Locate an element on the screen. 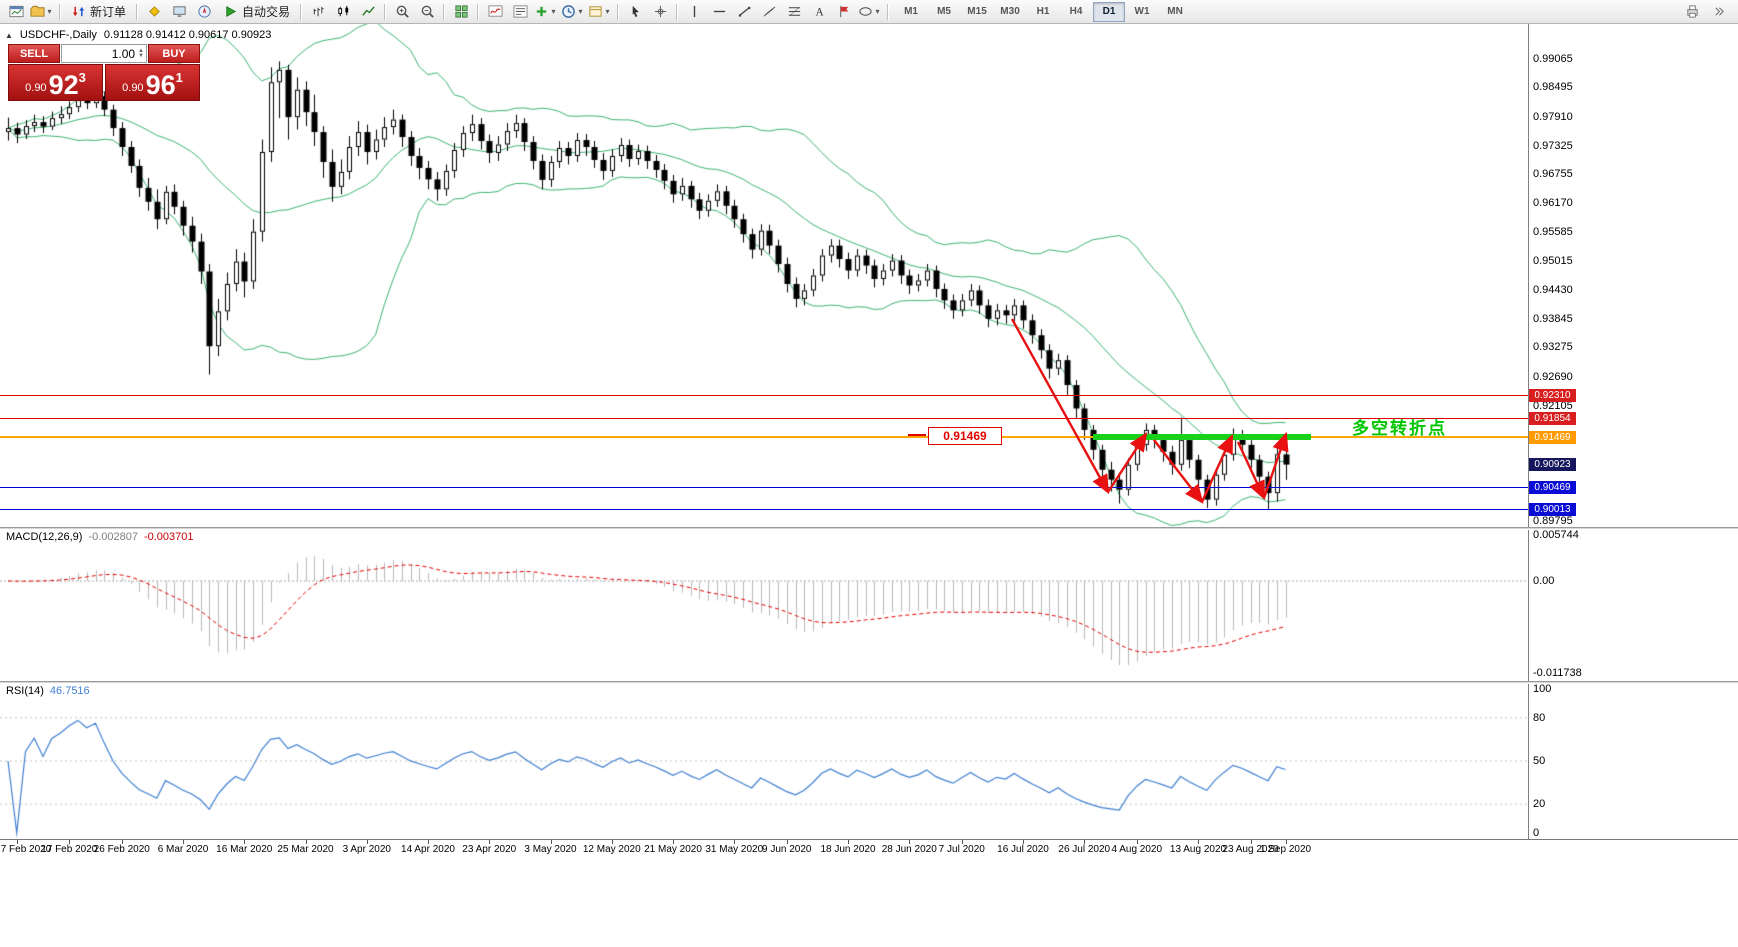  crosshair-icon is located at coordinates (660, 11).